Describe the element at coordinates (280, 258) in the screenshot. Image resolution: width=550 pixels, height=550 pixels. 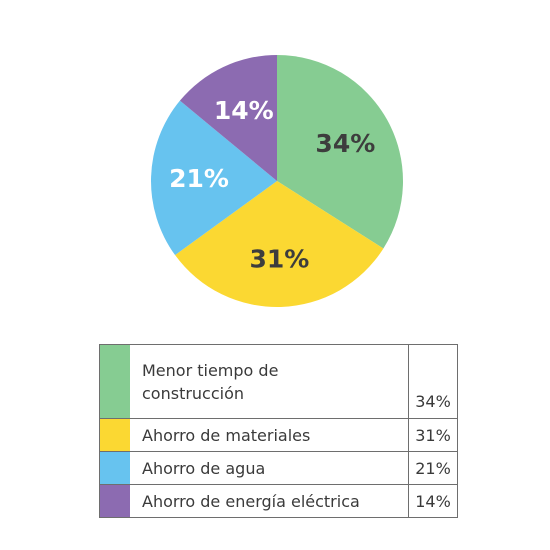
I see `slice-value-label: 31%` at that location.